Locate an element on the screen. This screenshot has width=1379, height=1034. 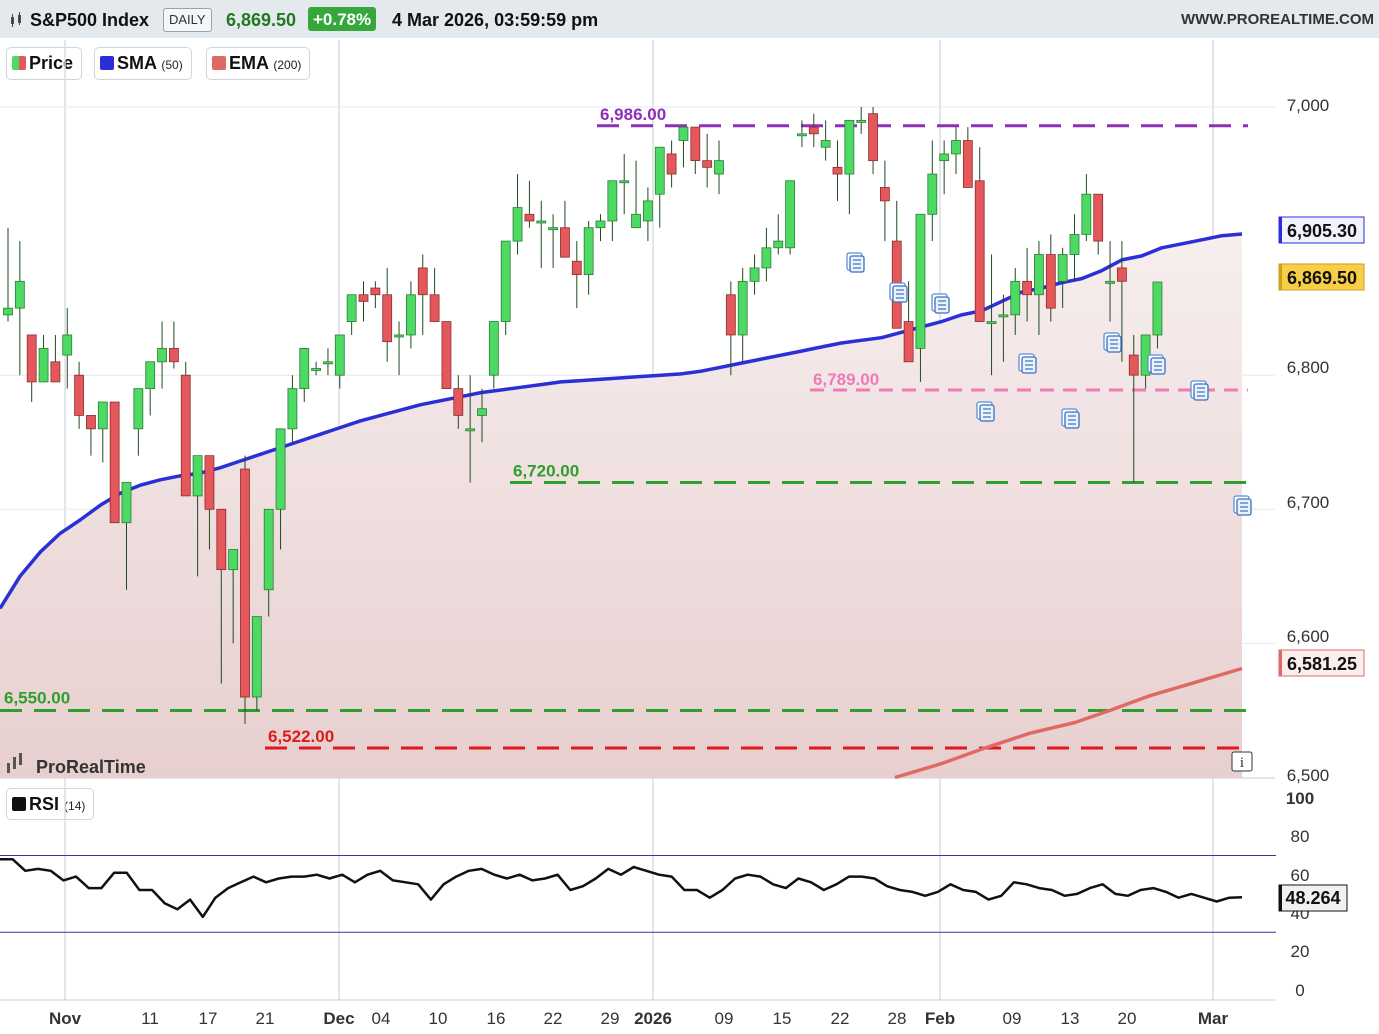
rsi-value-text: 48.264 is located at coordinates (1312, 898).